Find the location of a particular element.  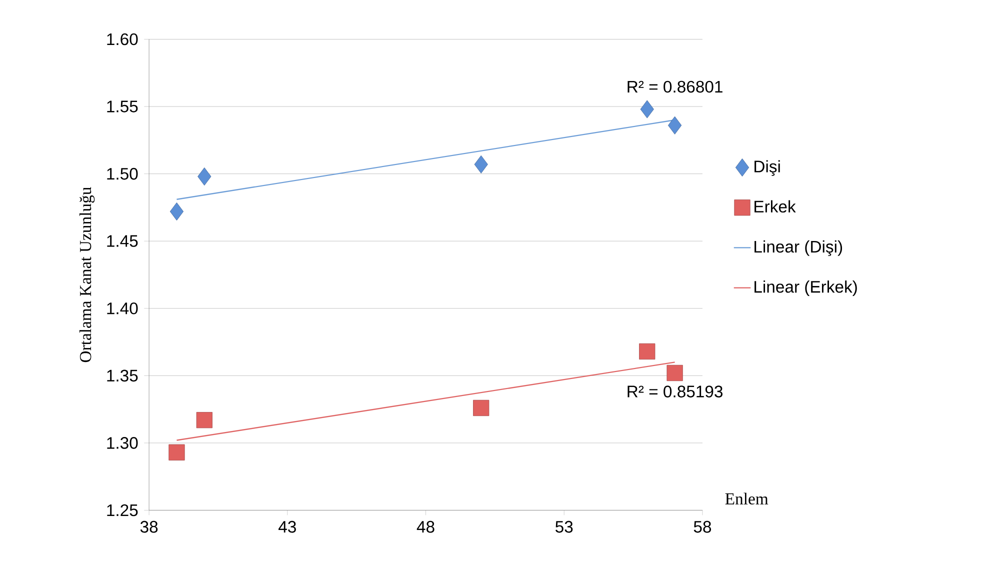

legend-label: Linear (Dişi) is located at coordinates (798, 248).